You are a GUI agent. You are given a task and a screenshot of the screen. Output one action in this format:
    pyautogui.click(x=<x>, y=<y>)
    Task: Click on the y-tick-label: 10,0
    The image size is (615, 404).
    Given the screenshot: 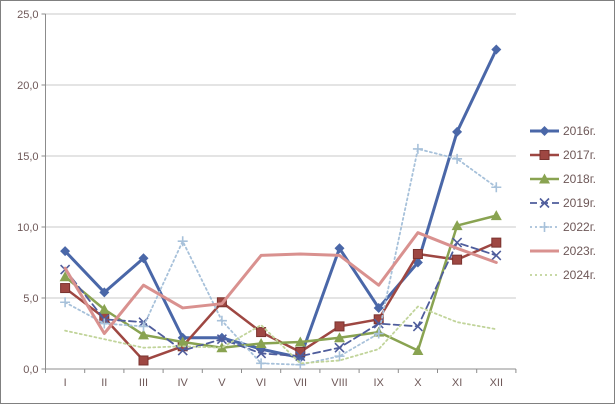 What is the action you would take?
    pyautogui.click(x=27, y=228)
    